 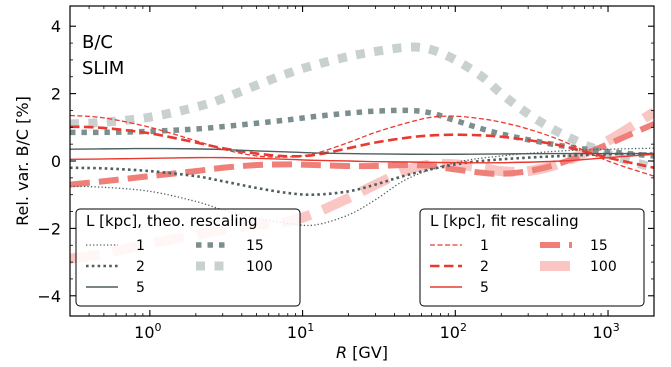 What do you see at coordinates (103, 68) in the screenshot?
I see `annotation-slim: SLIM` at bounding box center [103, 68].